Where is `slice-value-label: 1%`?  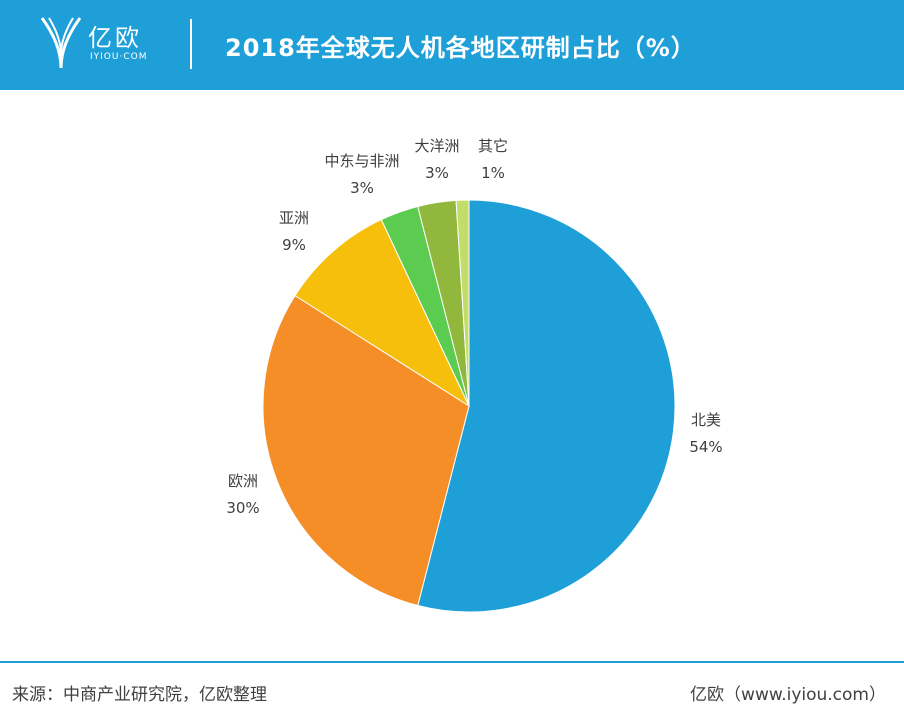 slice-value-label: 1% is located at coordinates (493, 173).